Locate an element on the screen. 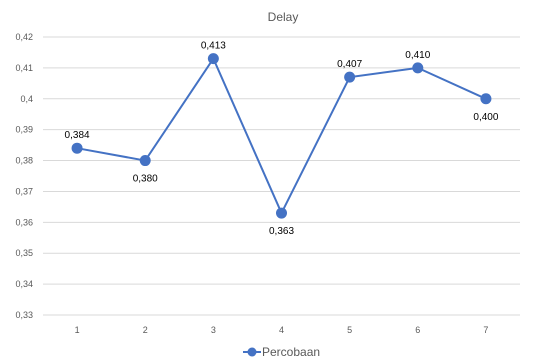 Image resolution: width=537 pixels, height=362 pixels. legend: Percobaan is located at coordinates (281, 352).